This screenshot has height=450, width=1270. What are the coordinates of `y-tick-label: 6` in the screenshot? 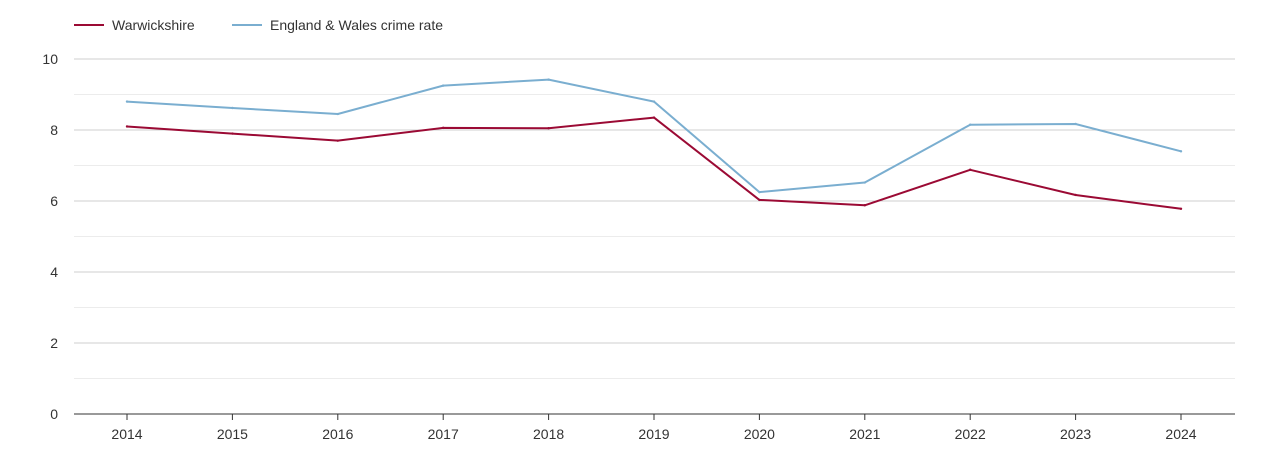 It's located at (54, 201).